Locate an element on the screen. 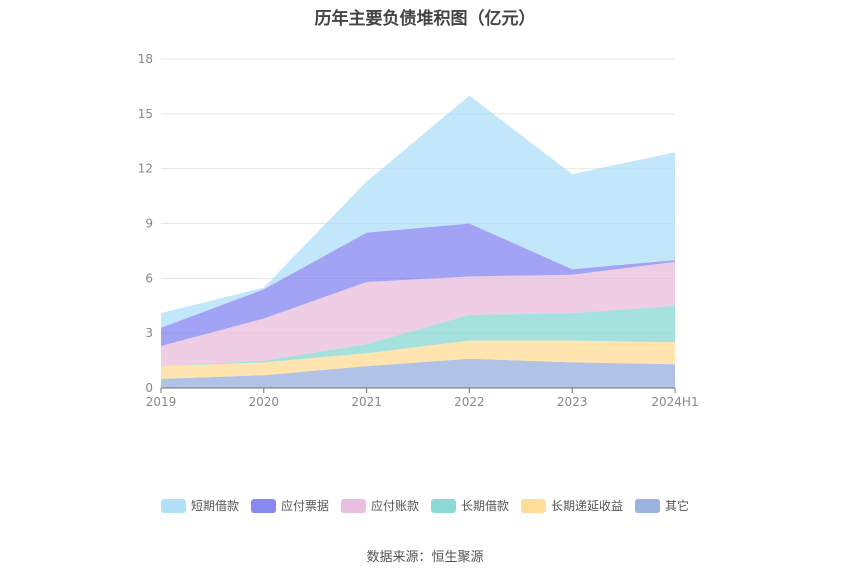  legend-label: 应付账款 is located at coordinates (395, 505).